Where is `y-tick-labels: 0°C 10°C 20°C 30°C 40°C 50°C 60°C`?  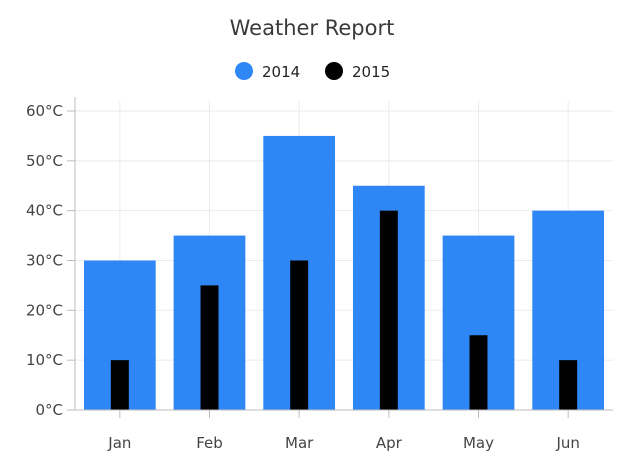
y-tick-labels: 0°C 10°C 20°C 30°C 40°C 50°C 60°C is located at coordinates (44, 260).